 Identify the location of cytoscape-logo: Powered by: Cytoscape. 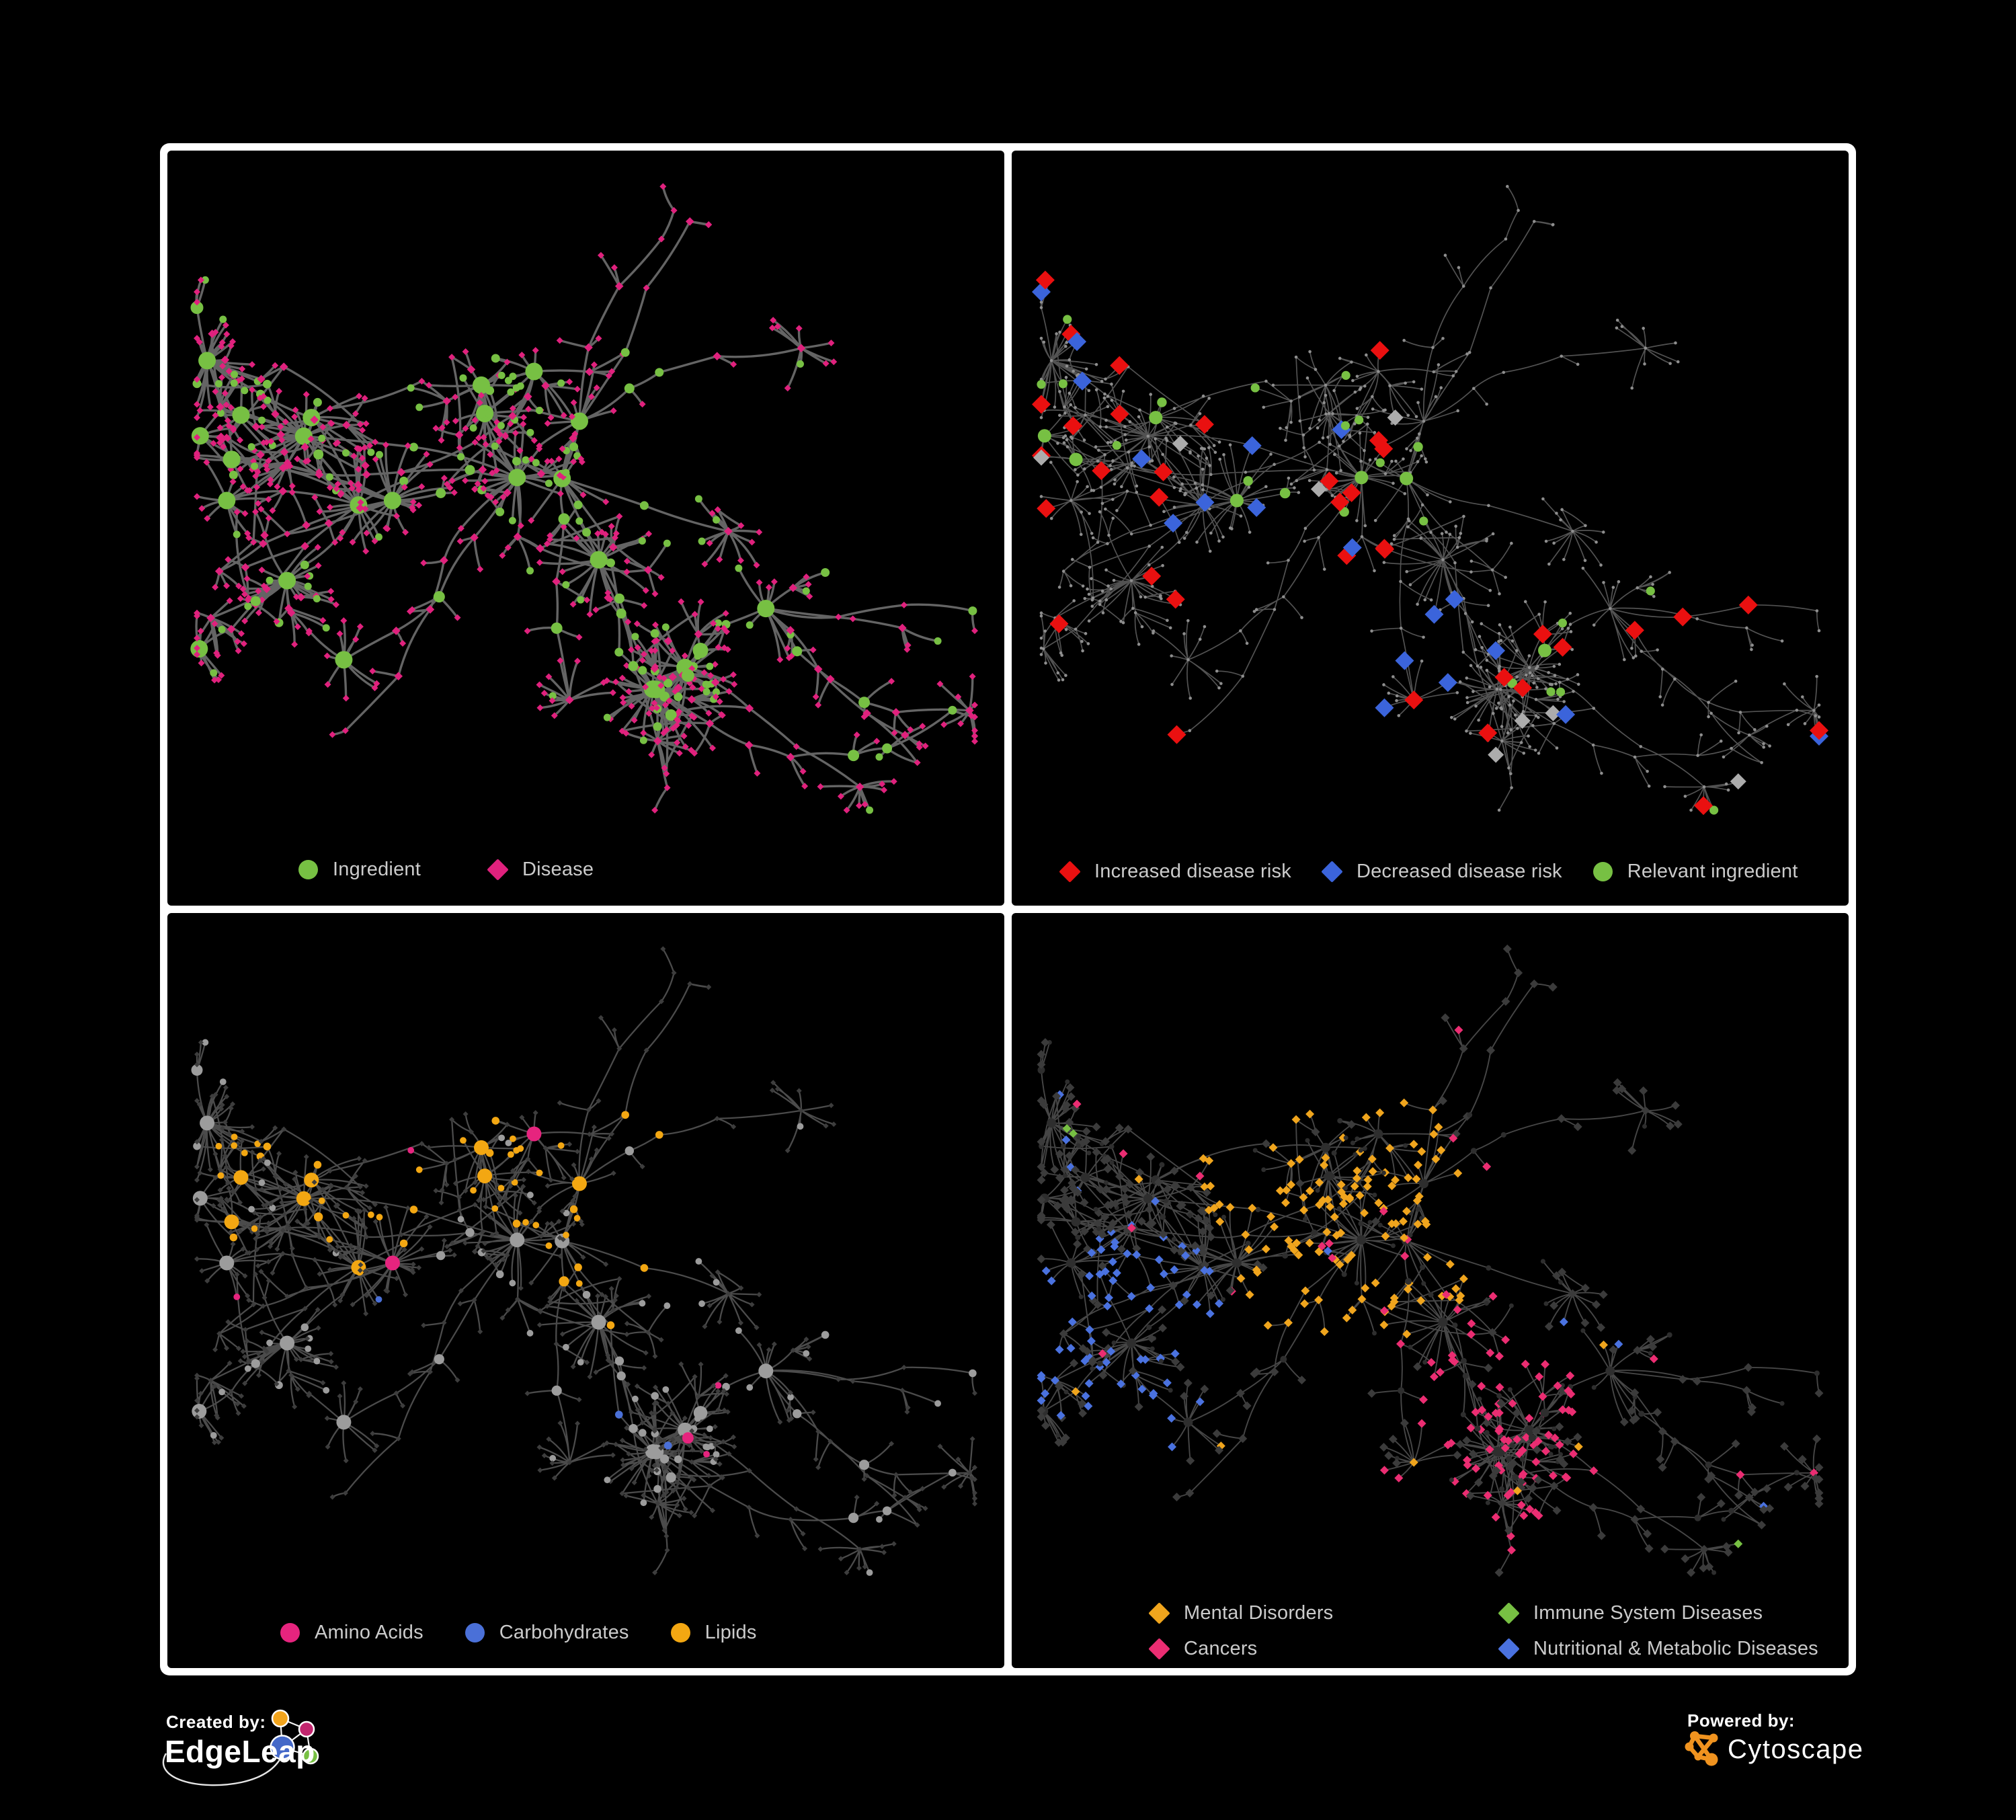
(1823, 1758).